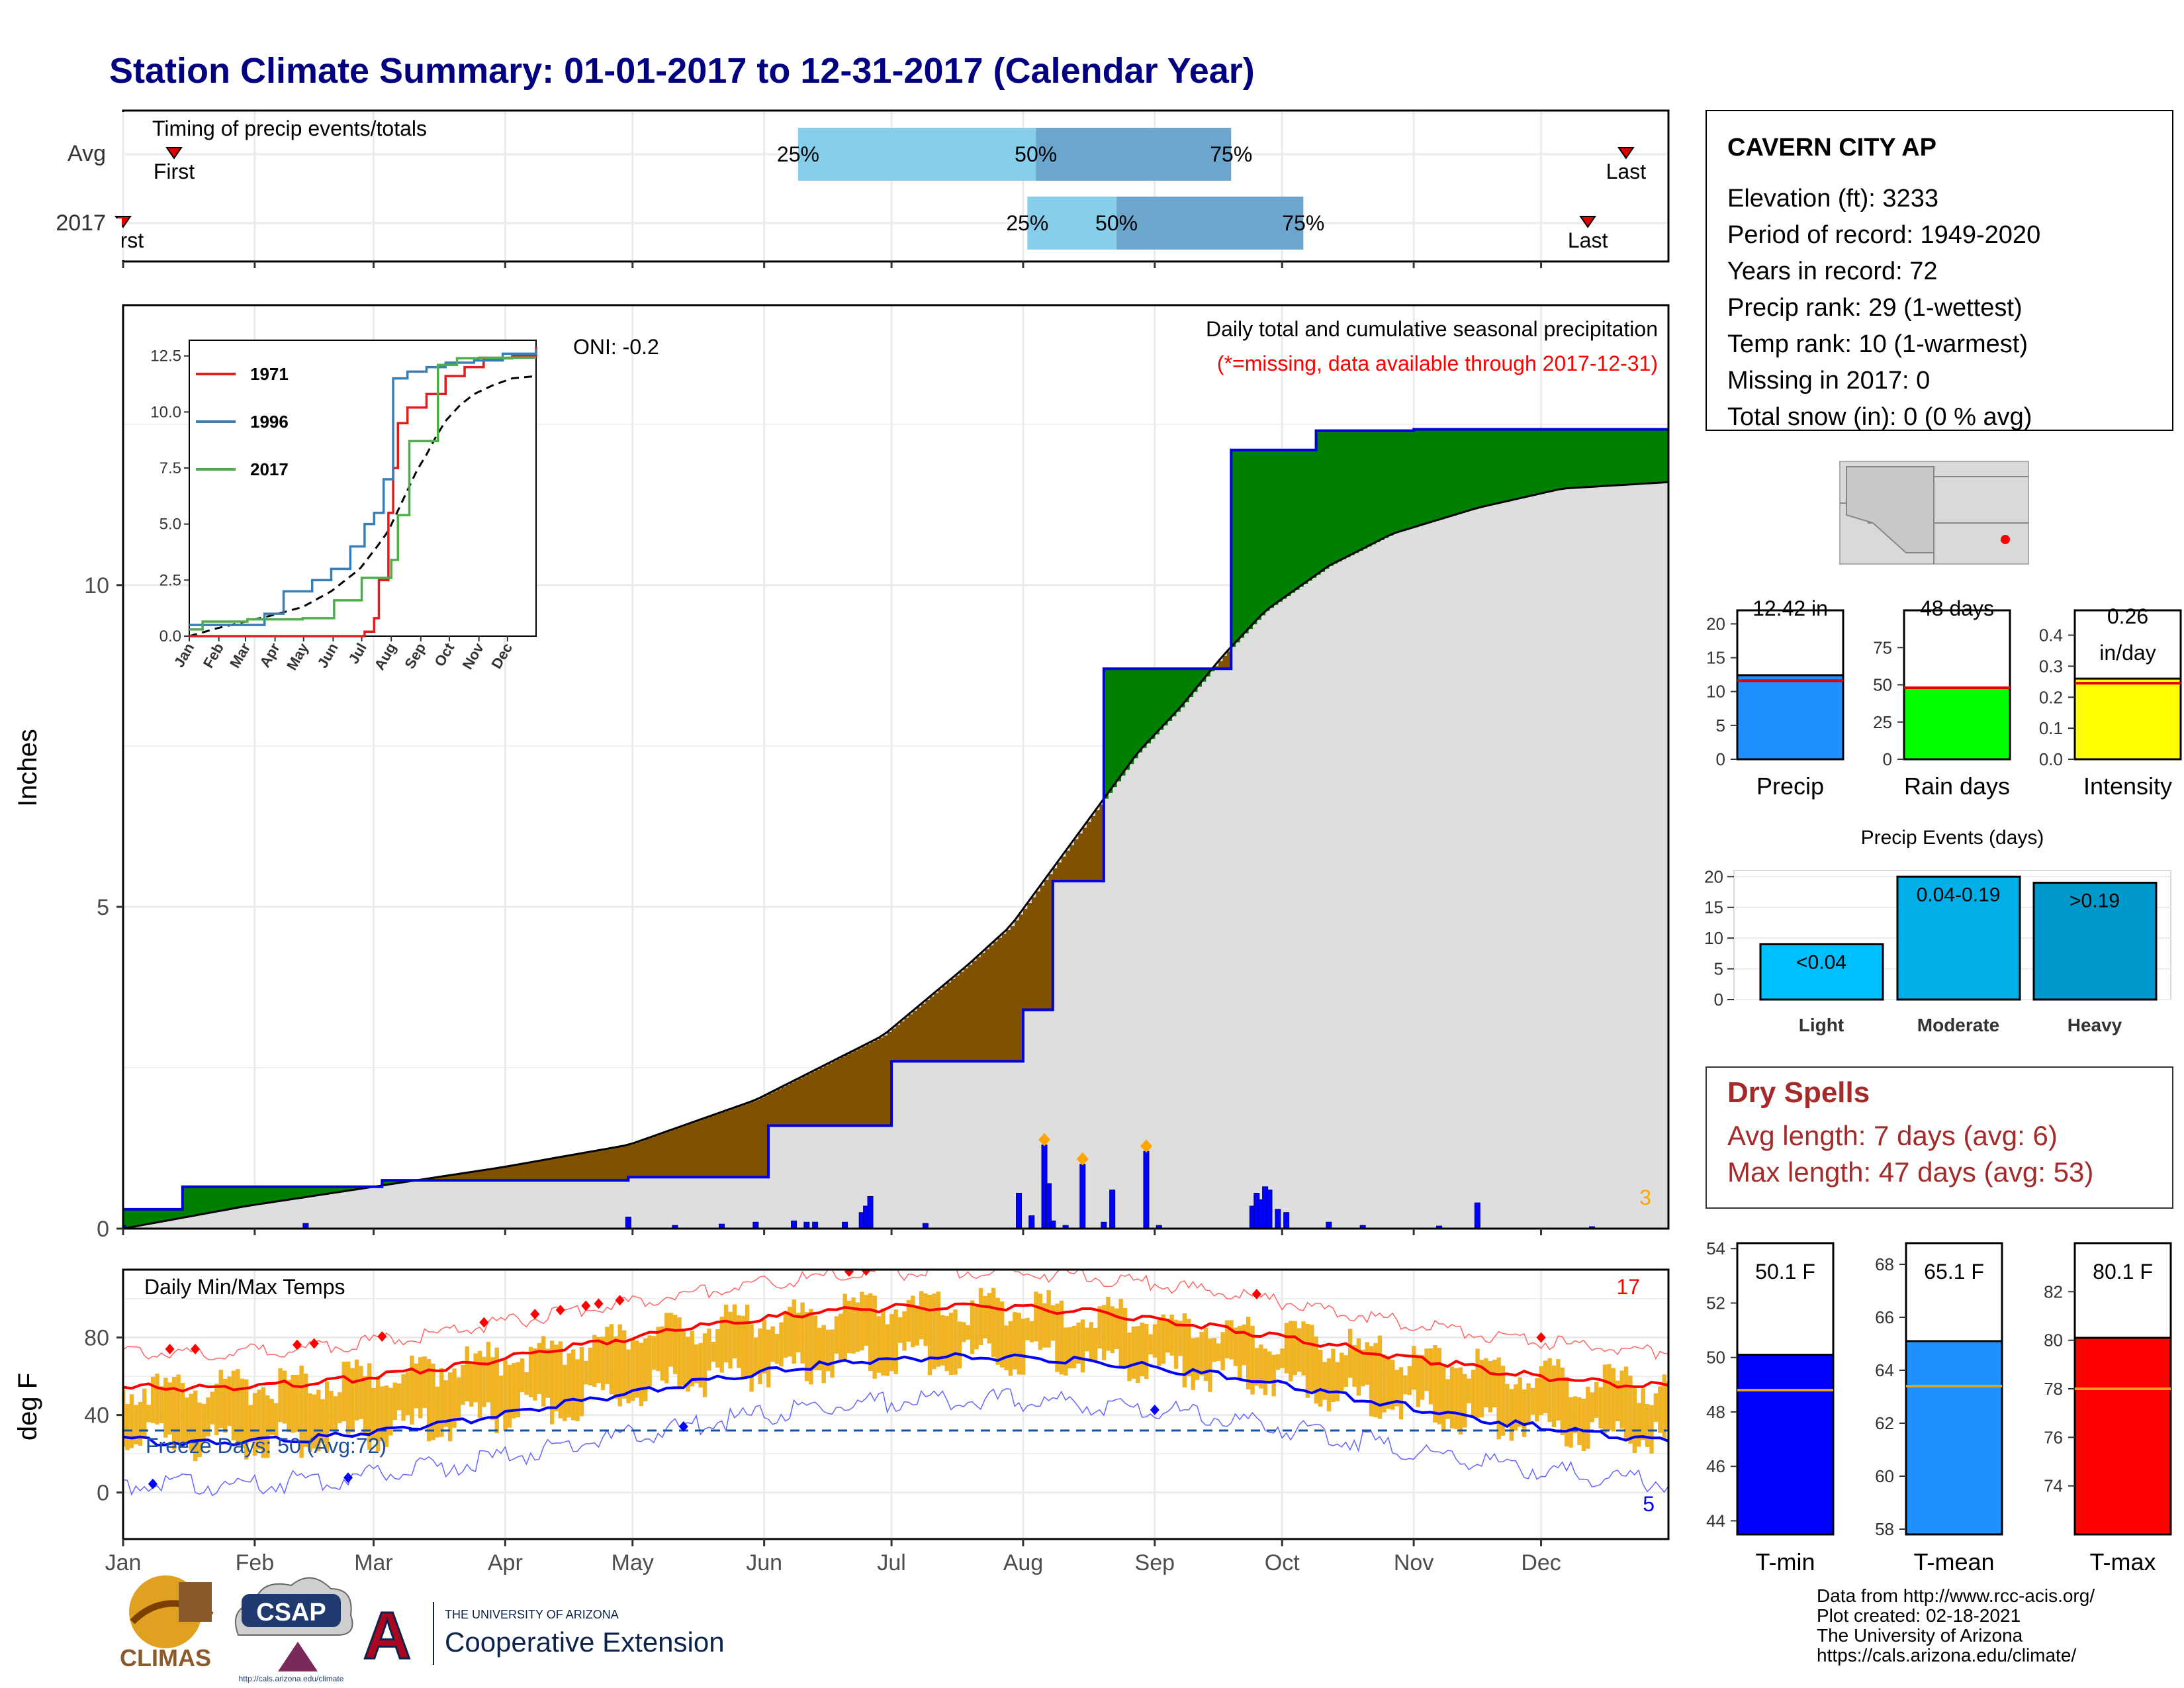  Describe the element at coordinates (1044, 1140) in the screenshot. I see `heavy-precip-marker` at that location.